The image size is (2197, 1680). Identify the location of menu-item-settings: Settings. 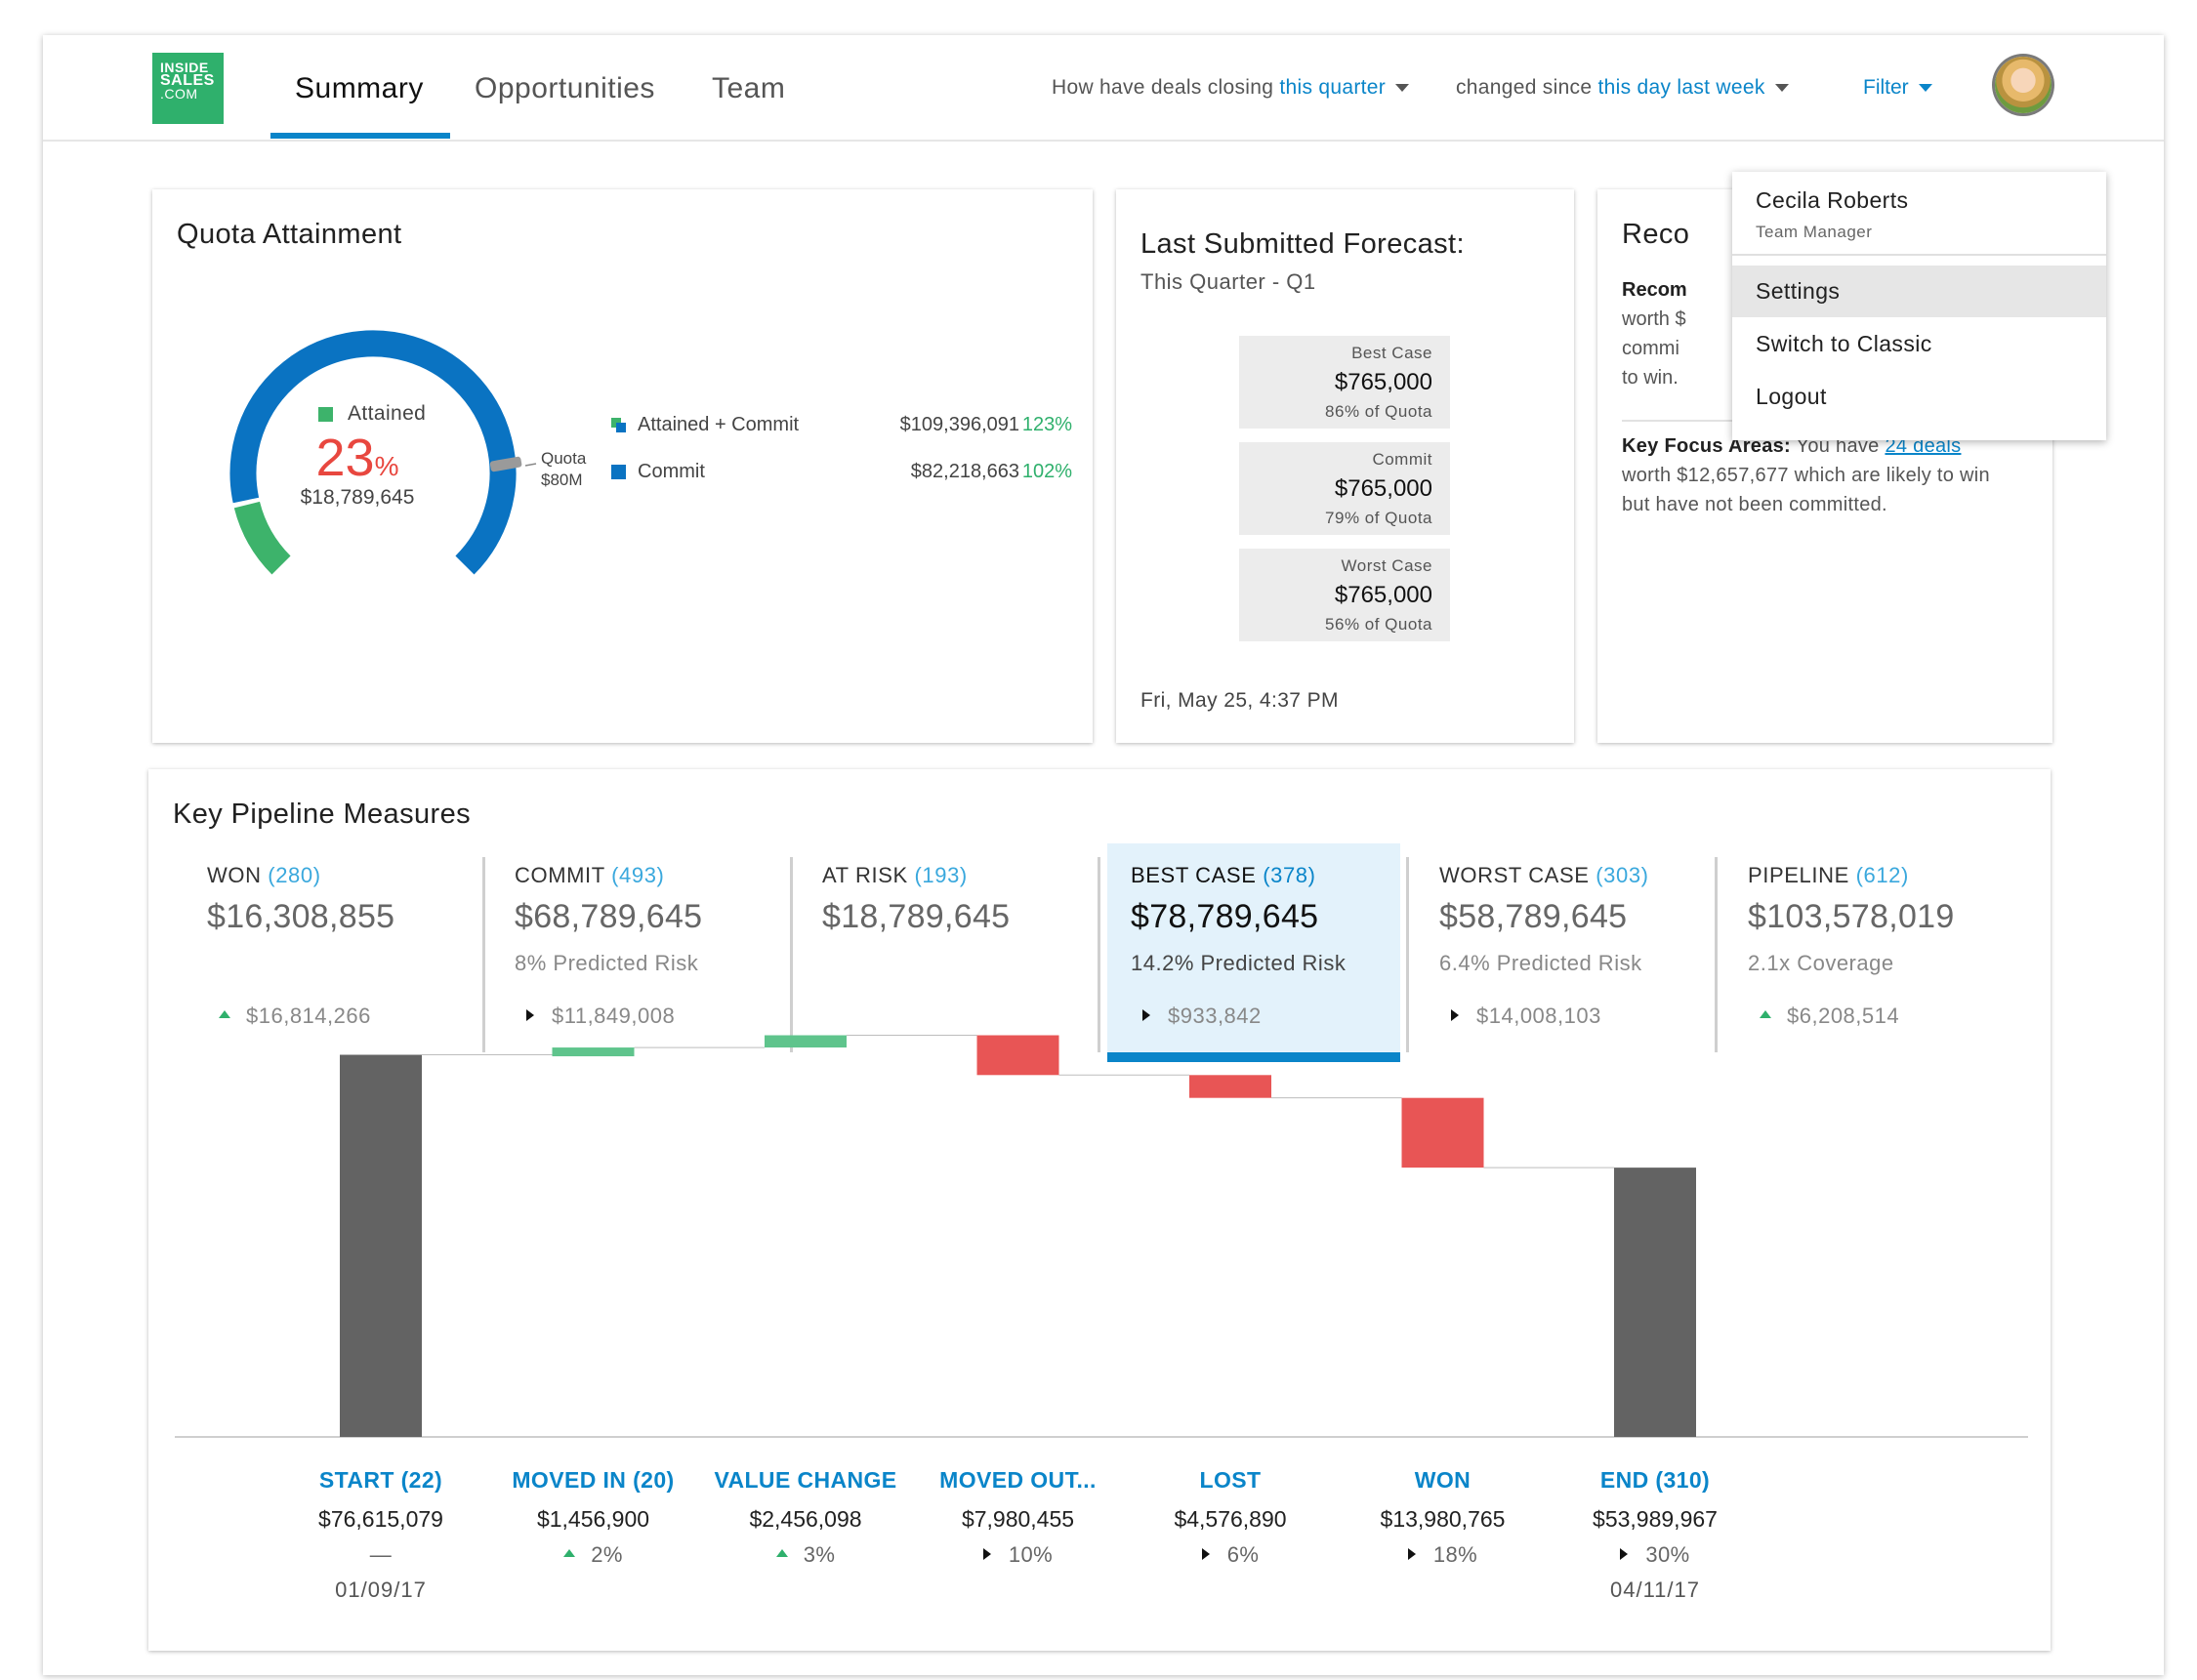
(1919, 291).